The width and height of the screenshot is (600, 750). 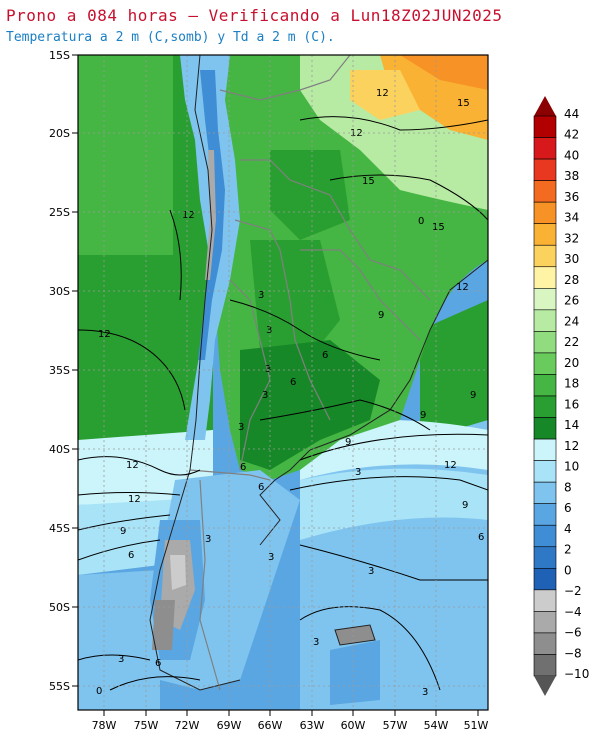 What do you see at coordinates (187, 725) in the screenshot?
I see `lon-label: 72W` at bounding box center [187, 725].